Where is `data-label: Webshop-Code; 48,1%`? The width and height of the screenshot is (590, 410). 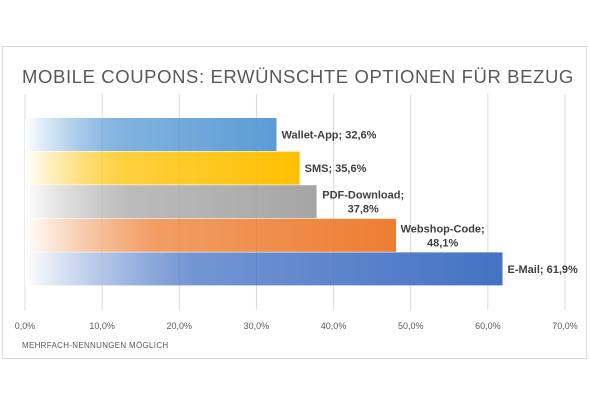 data-label: Webshop-Code; 48,1% is located at coordinates (443, 236).